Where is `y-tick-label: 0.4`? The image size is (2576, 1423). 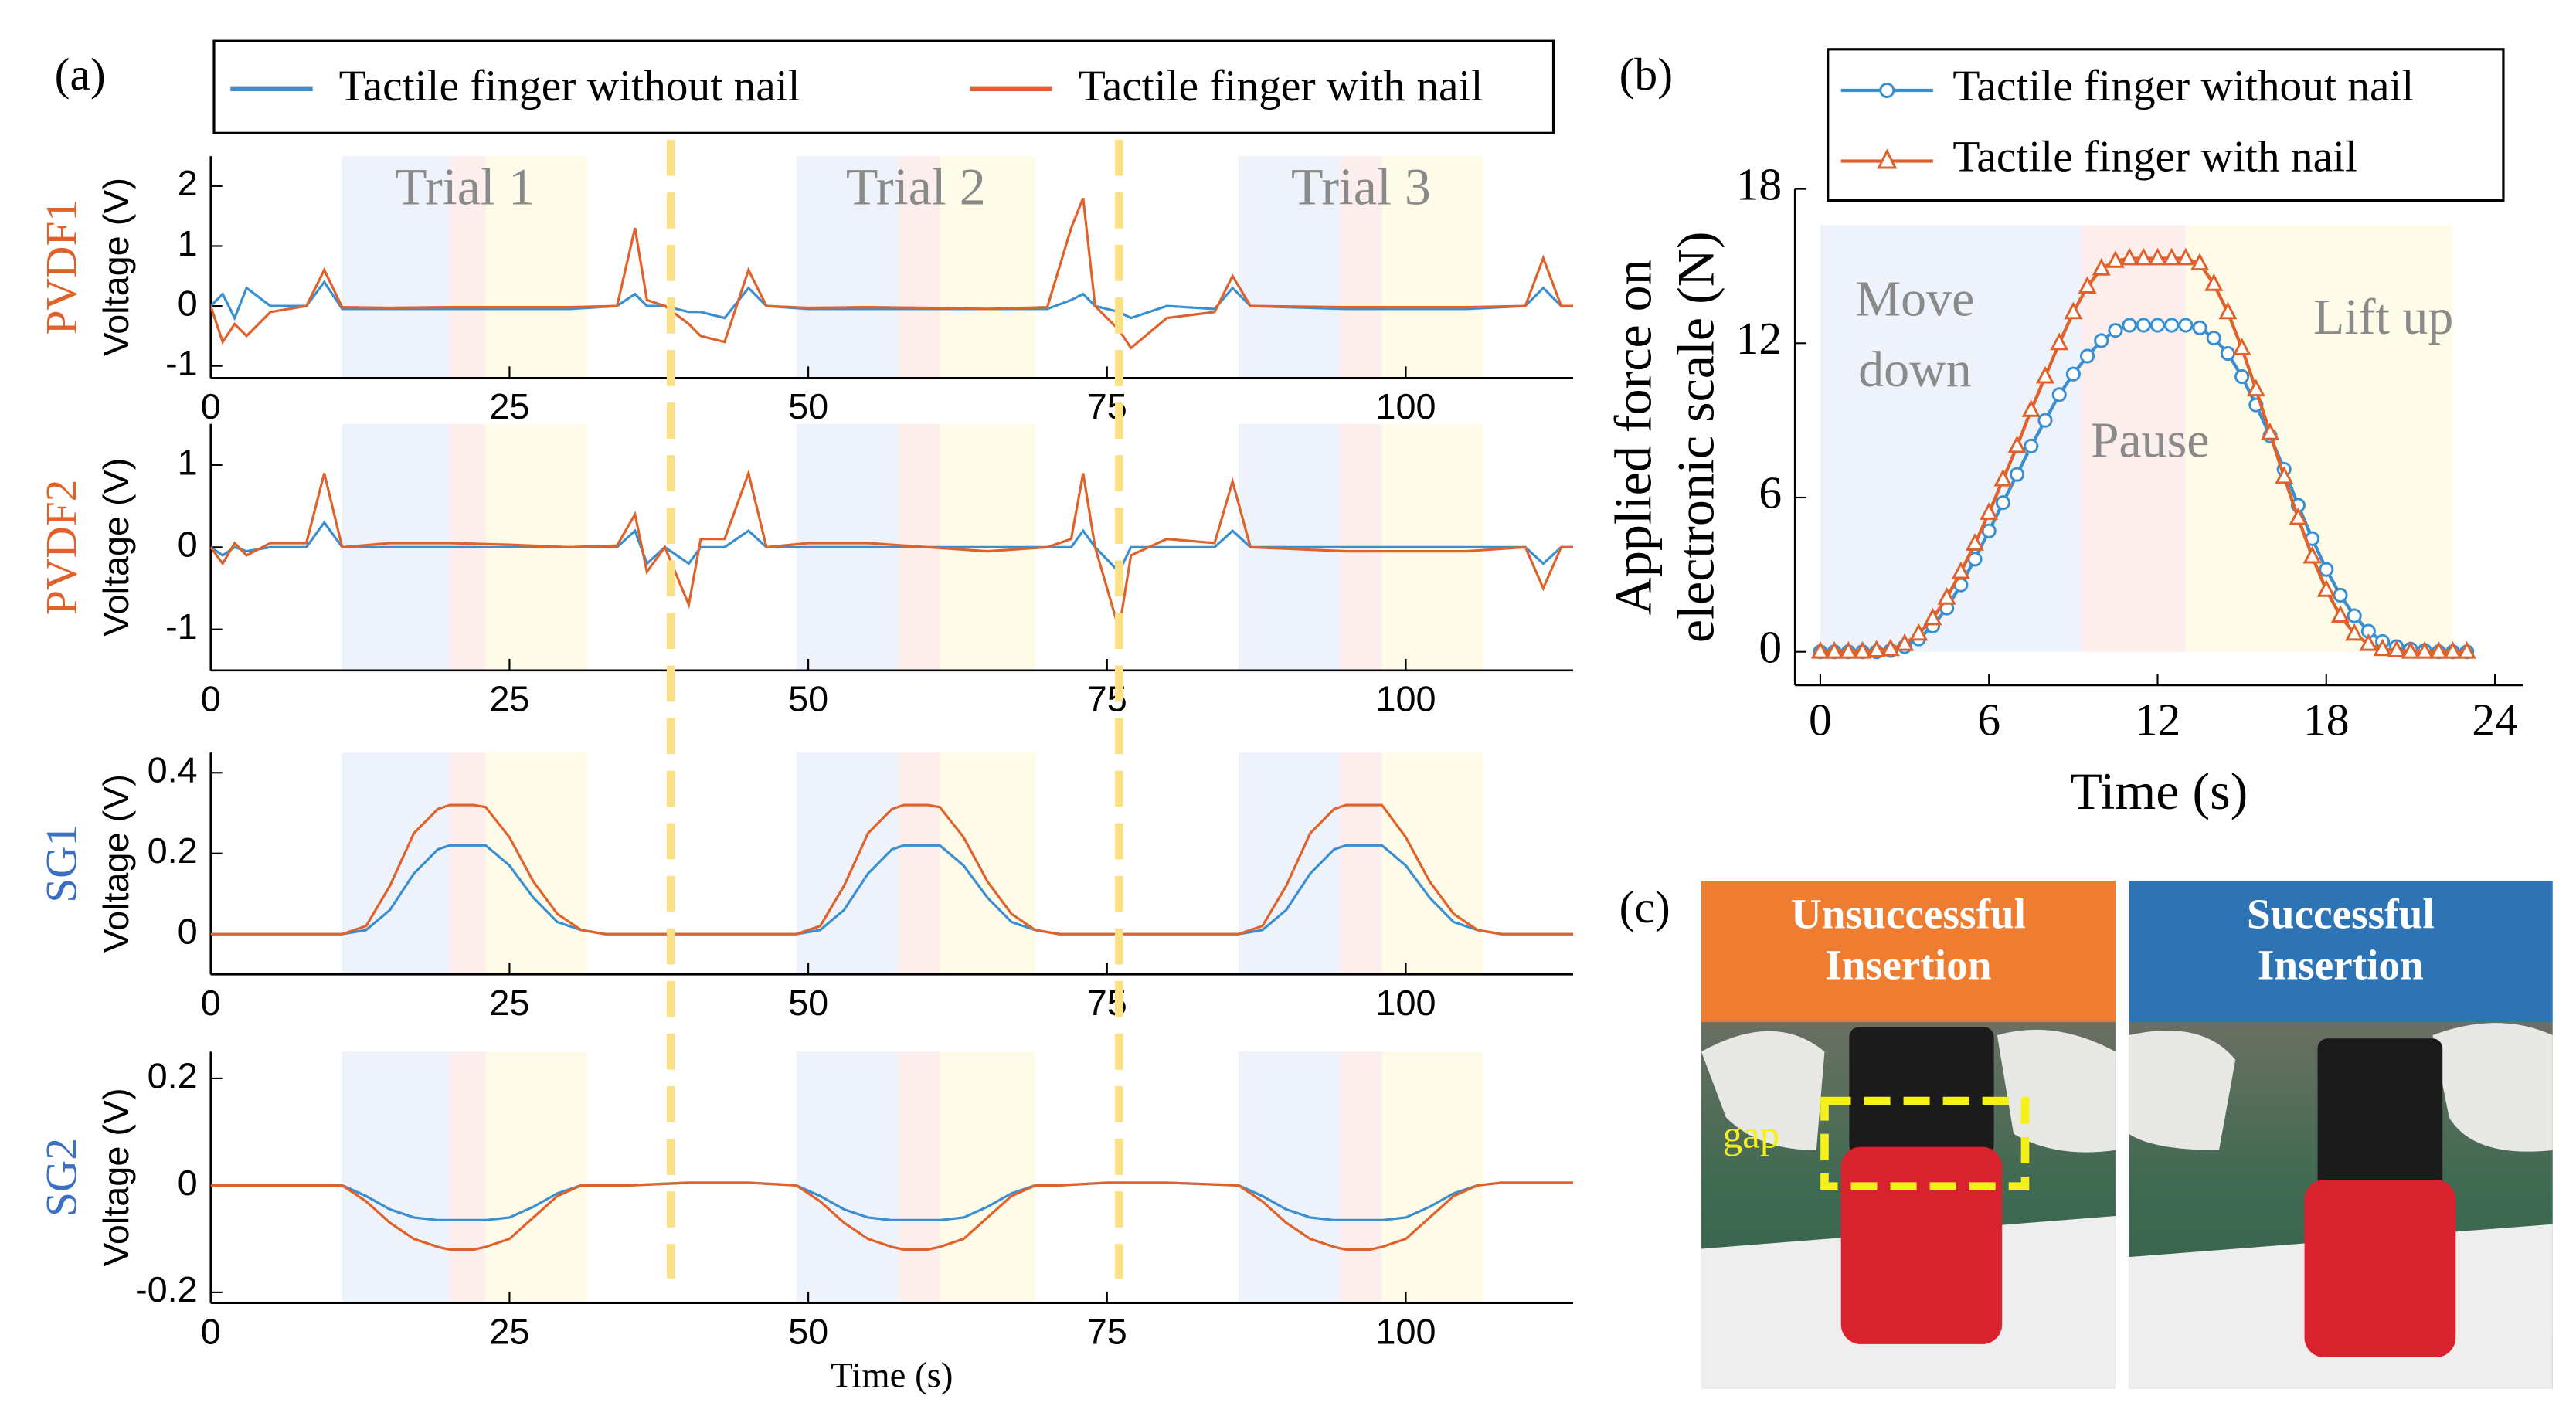
y-tick-label: 0.4 is located at coordinates (173, 770).